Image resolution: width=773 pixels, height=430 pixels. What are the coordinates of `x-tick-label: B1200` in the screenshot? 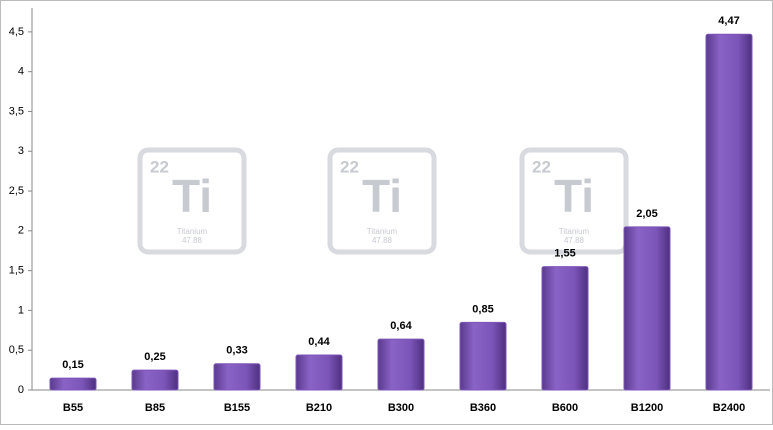 It's located at (647, 408).